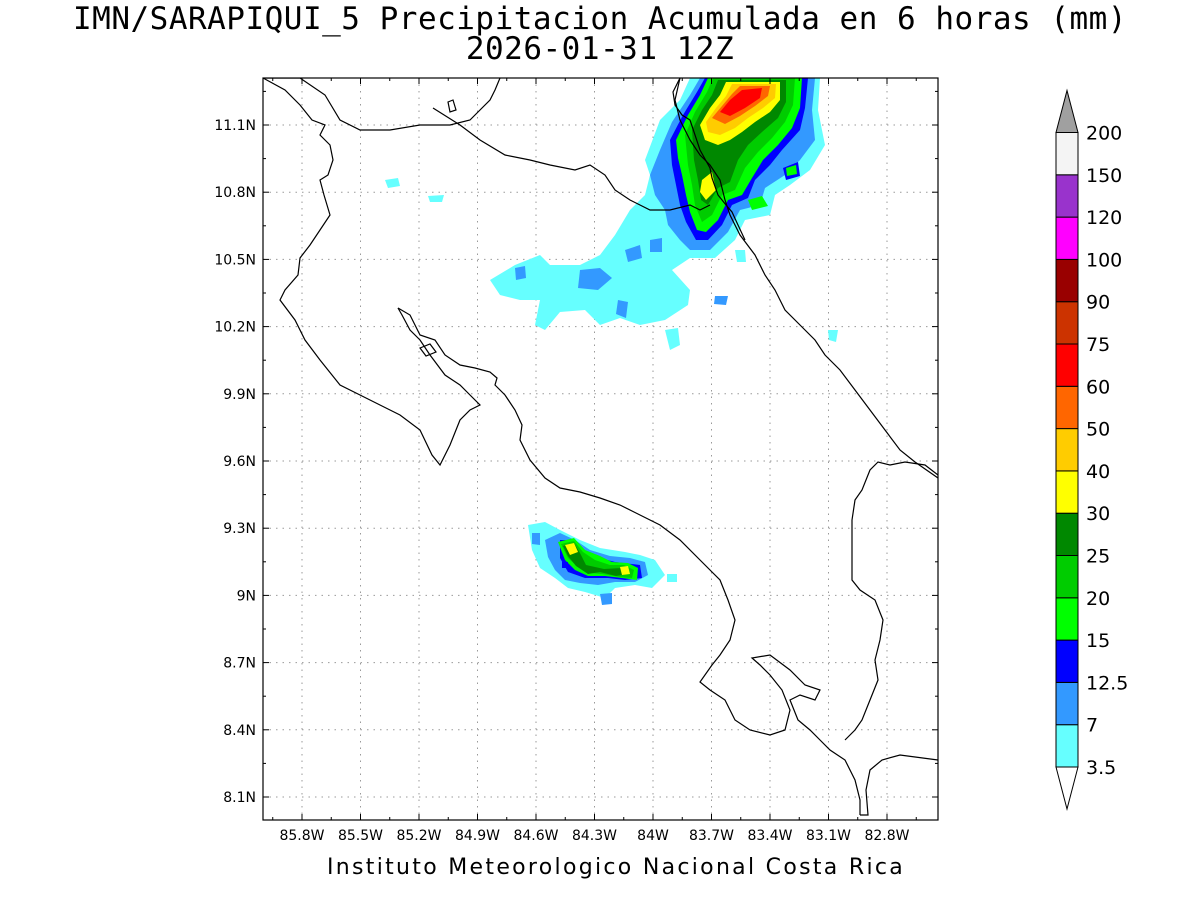  Describe the element at coordinates (600, 49) in the screenshot. I see `map-date: 2026-01-31 12Z` at that location.